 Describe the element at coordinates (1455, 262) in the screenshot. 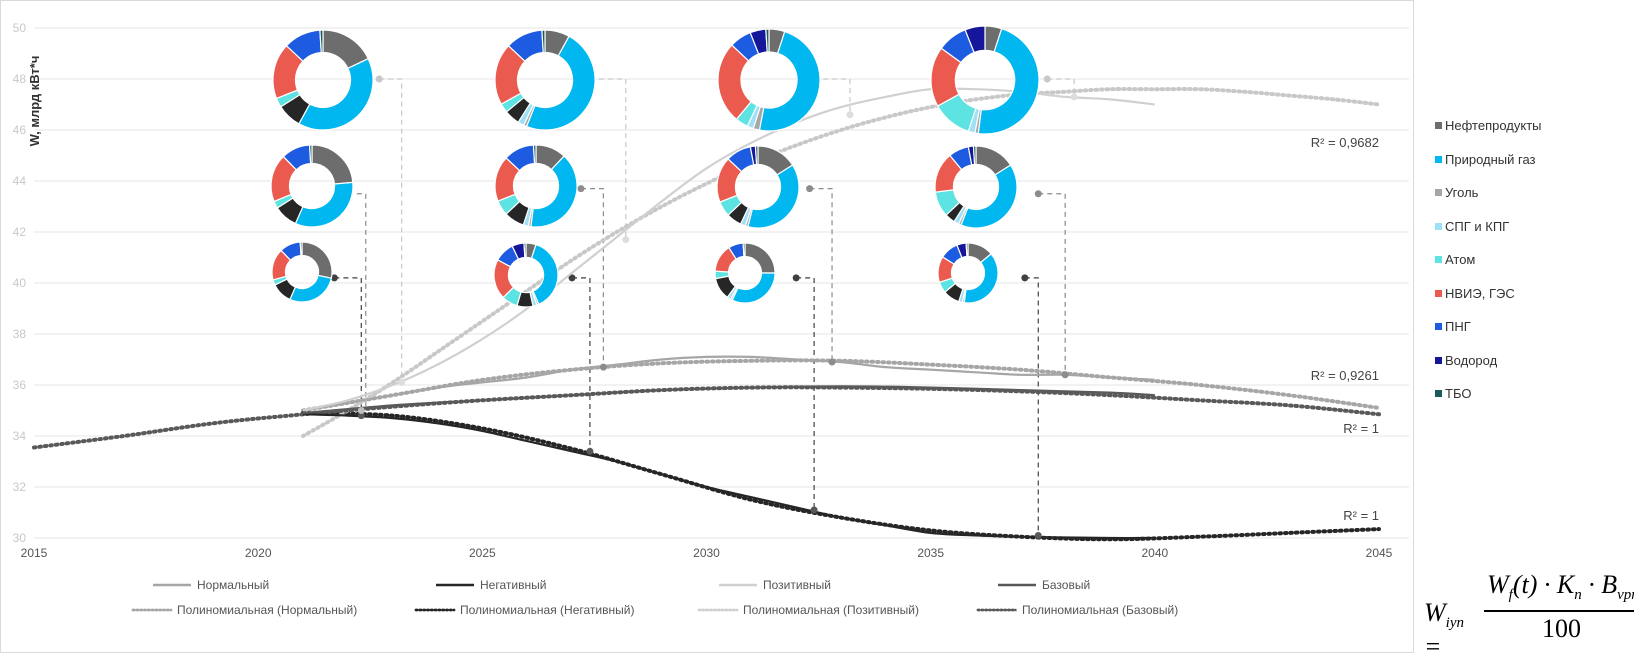

I see `fuel-legend-item: Атом` at that location.